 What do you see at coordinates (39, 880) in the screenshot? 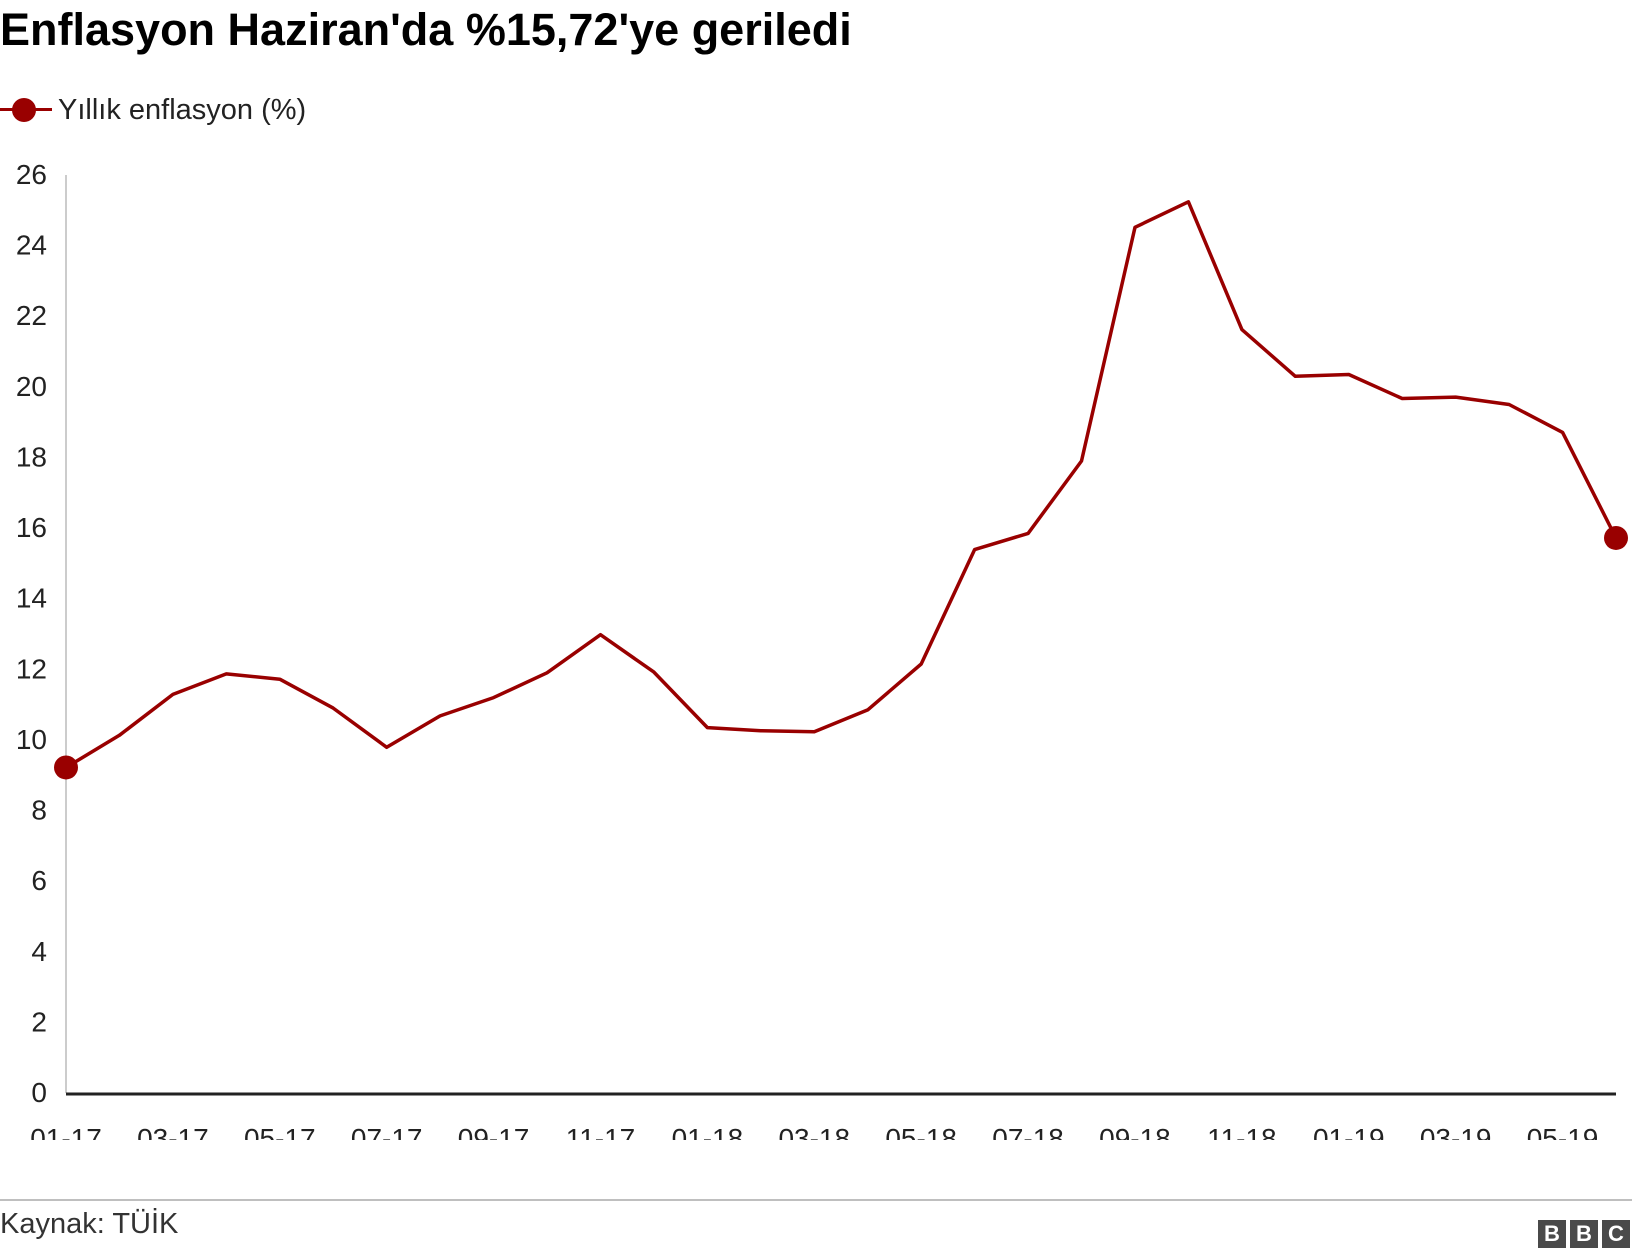
I see `y-tick-label: 6` at bounding box center [39, 880].